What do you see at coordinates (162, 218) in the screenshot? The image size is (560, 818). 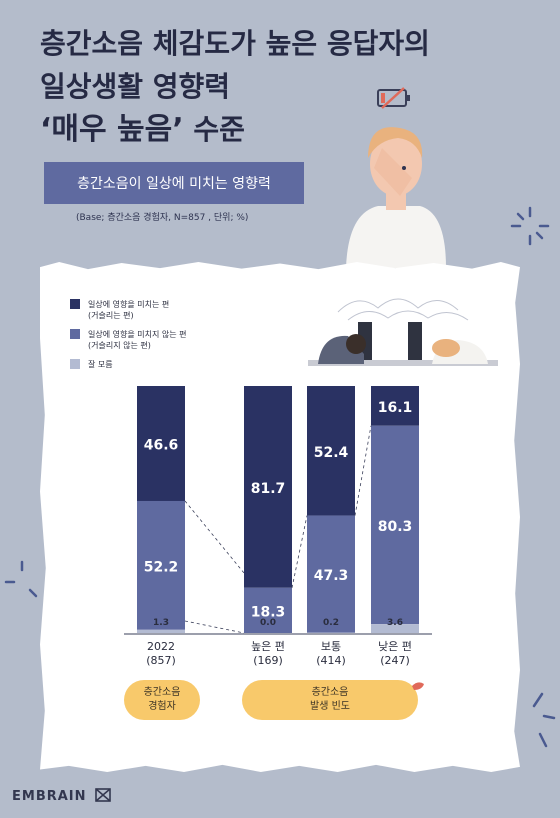 I see `base-note: (Base; 층간소음 경험자, N=857 , 단위; %)` at bounding box center [162, 218].